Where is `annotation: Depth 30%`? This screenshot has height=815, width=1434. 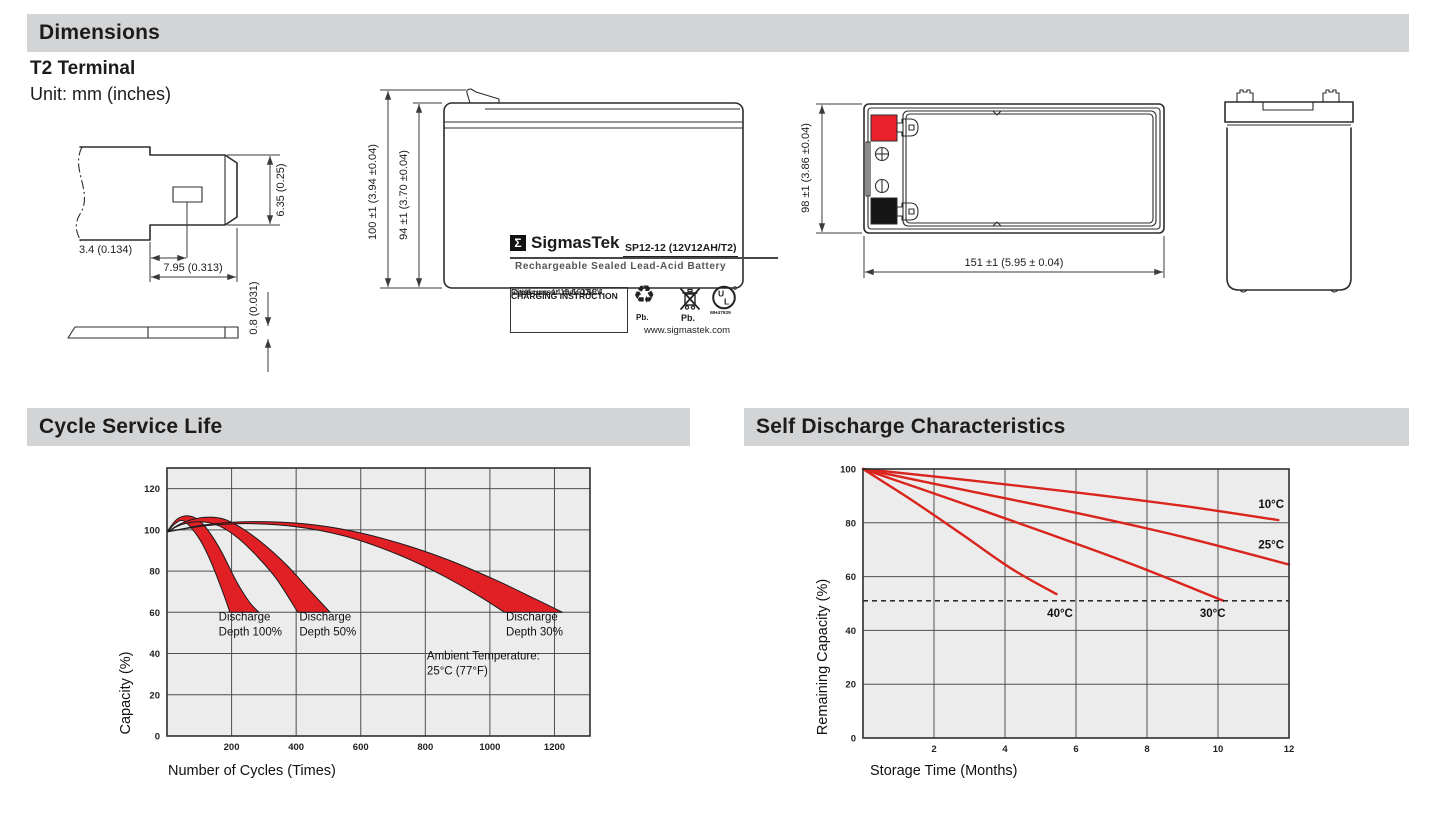 annotation: Depth 30% is located at coordinates (534, 633).